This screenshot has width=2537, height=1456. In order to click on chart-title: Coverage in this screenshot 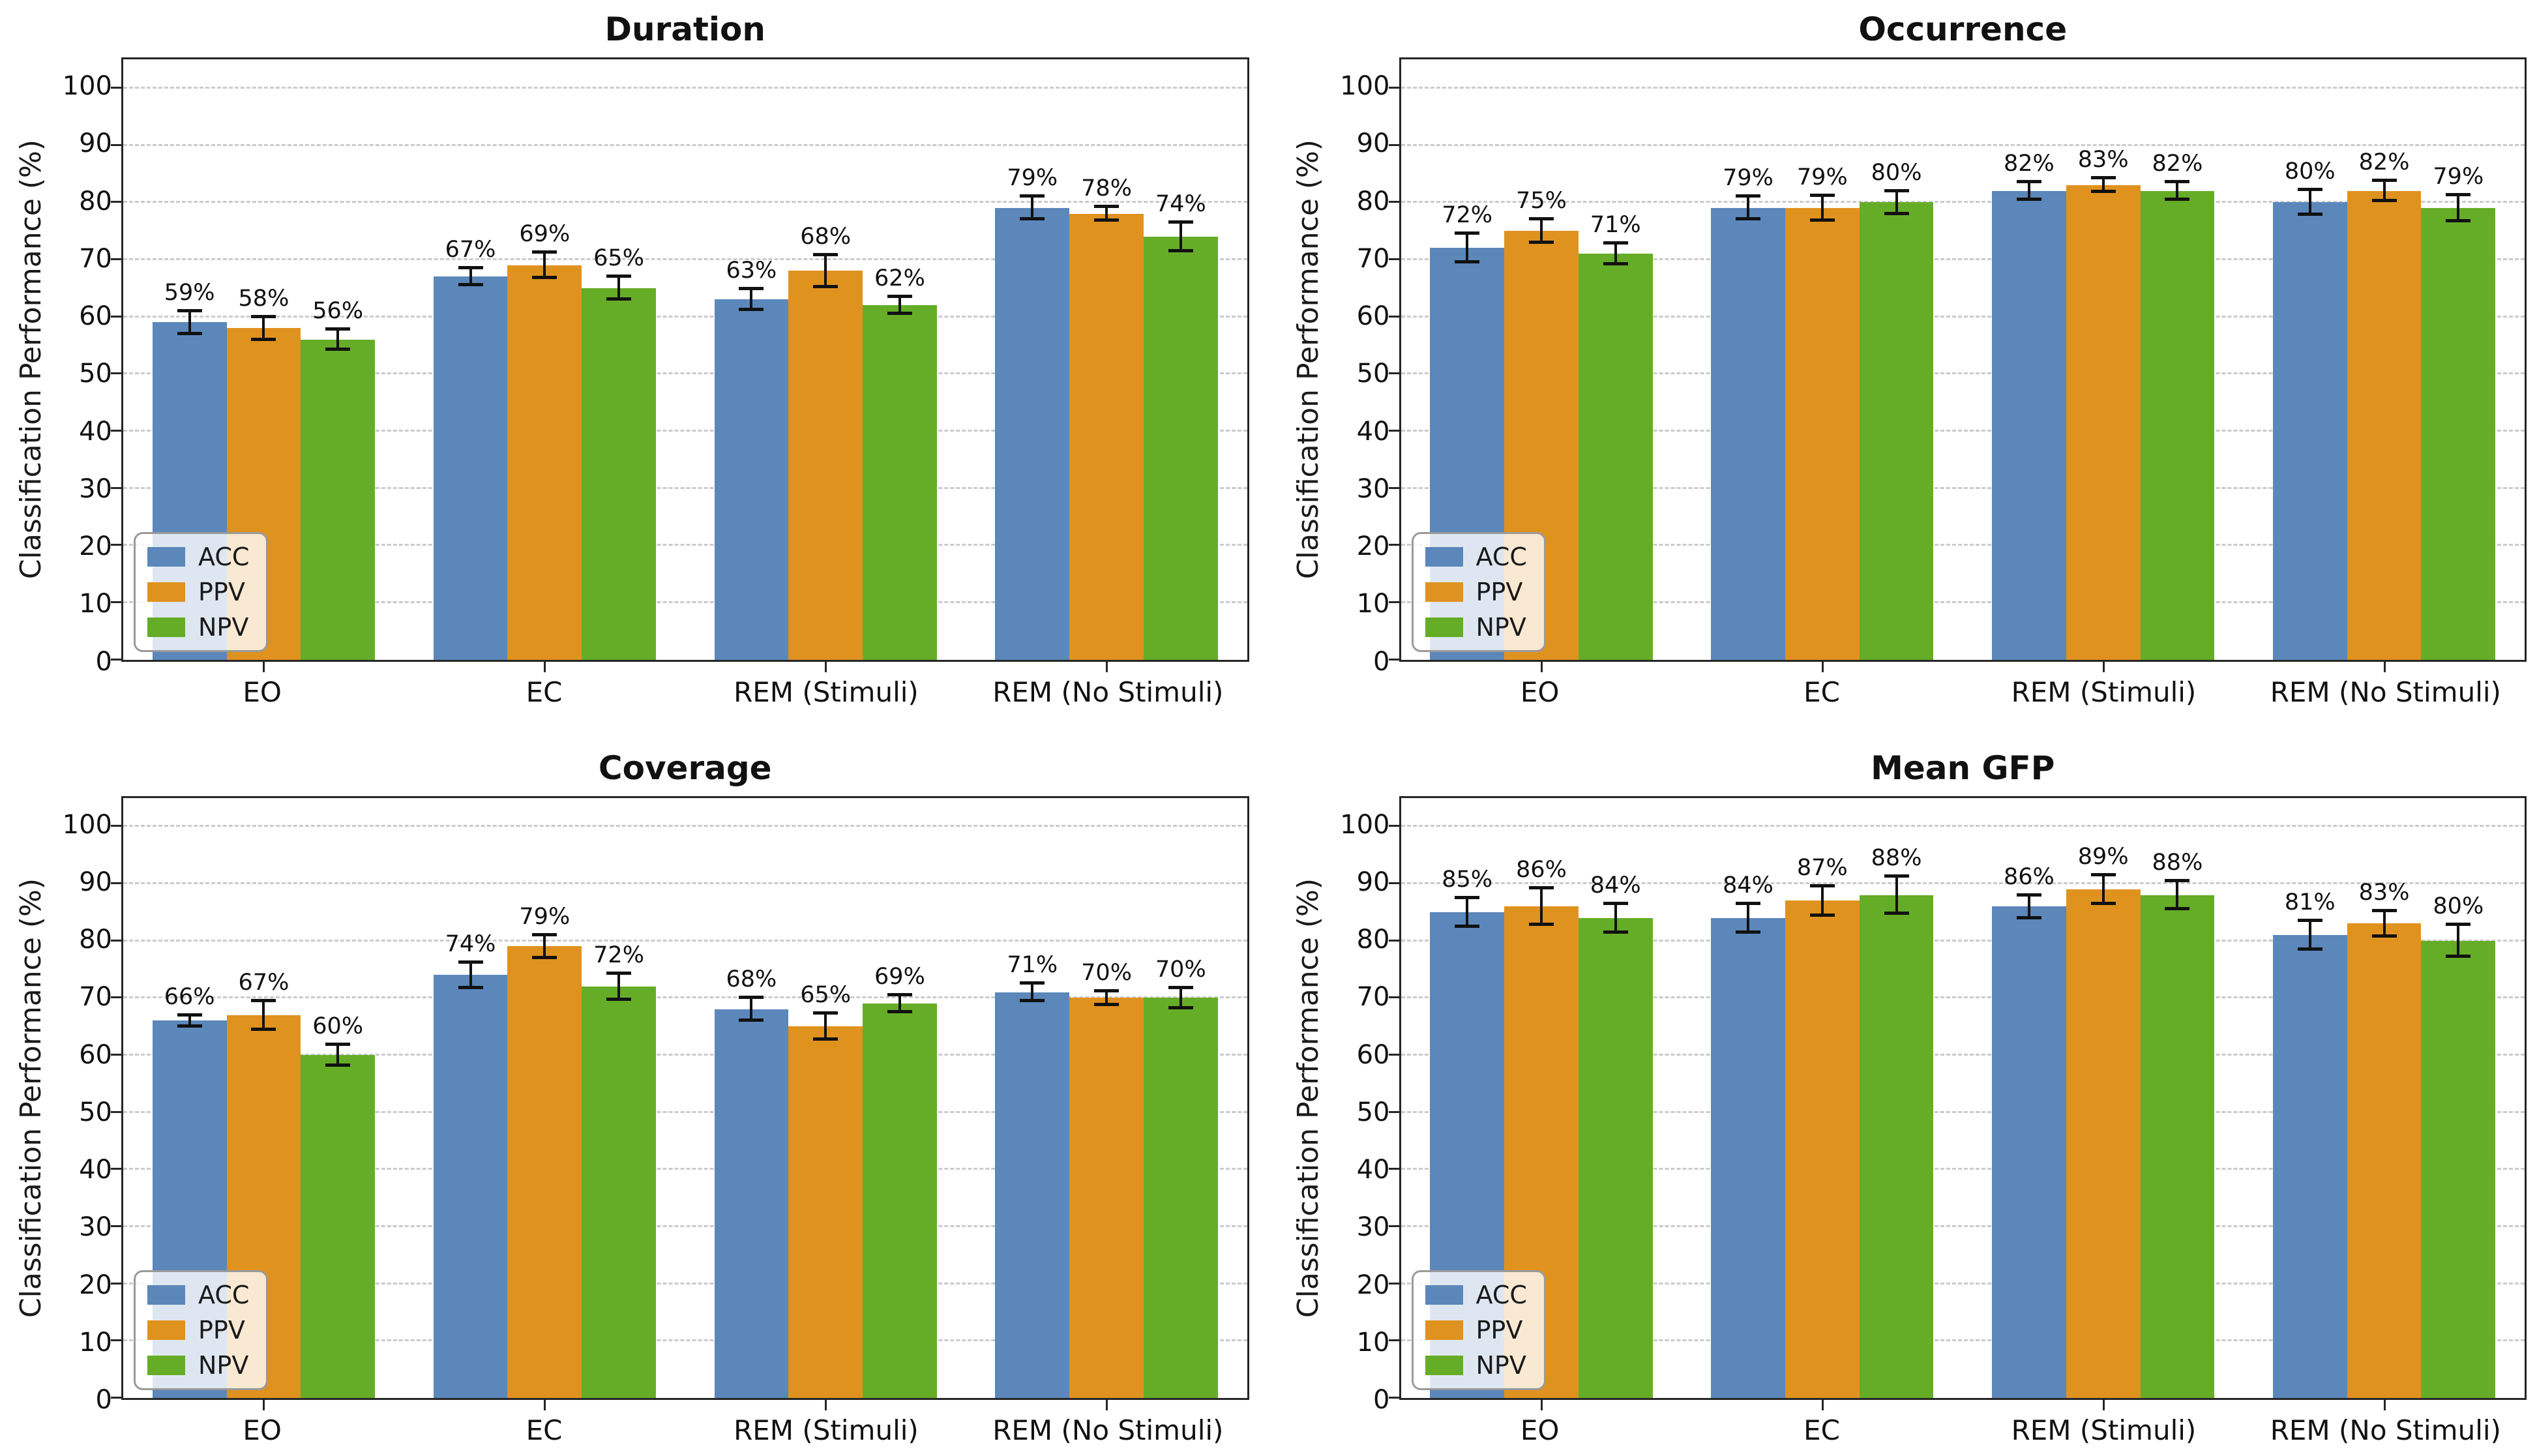, I will do `click(685, 768)`.